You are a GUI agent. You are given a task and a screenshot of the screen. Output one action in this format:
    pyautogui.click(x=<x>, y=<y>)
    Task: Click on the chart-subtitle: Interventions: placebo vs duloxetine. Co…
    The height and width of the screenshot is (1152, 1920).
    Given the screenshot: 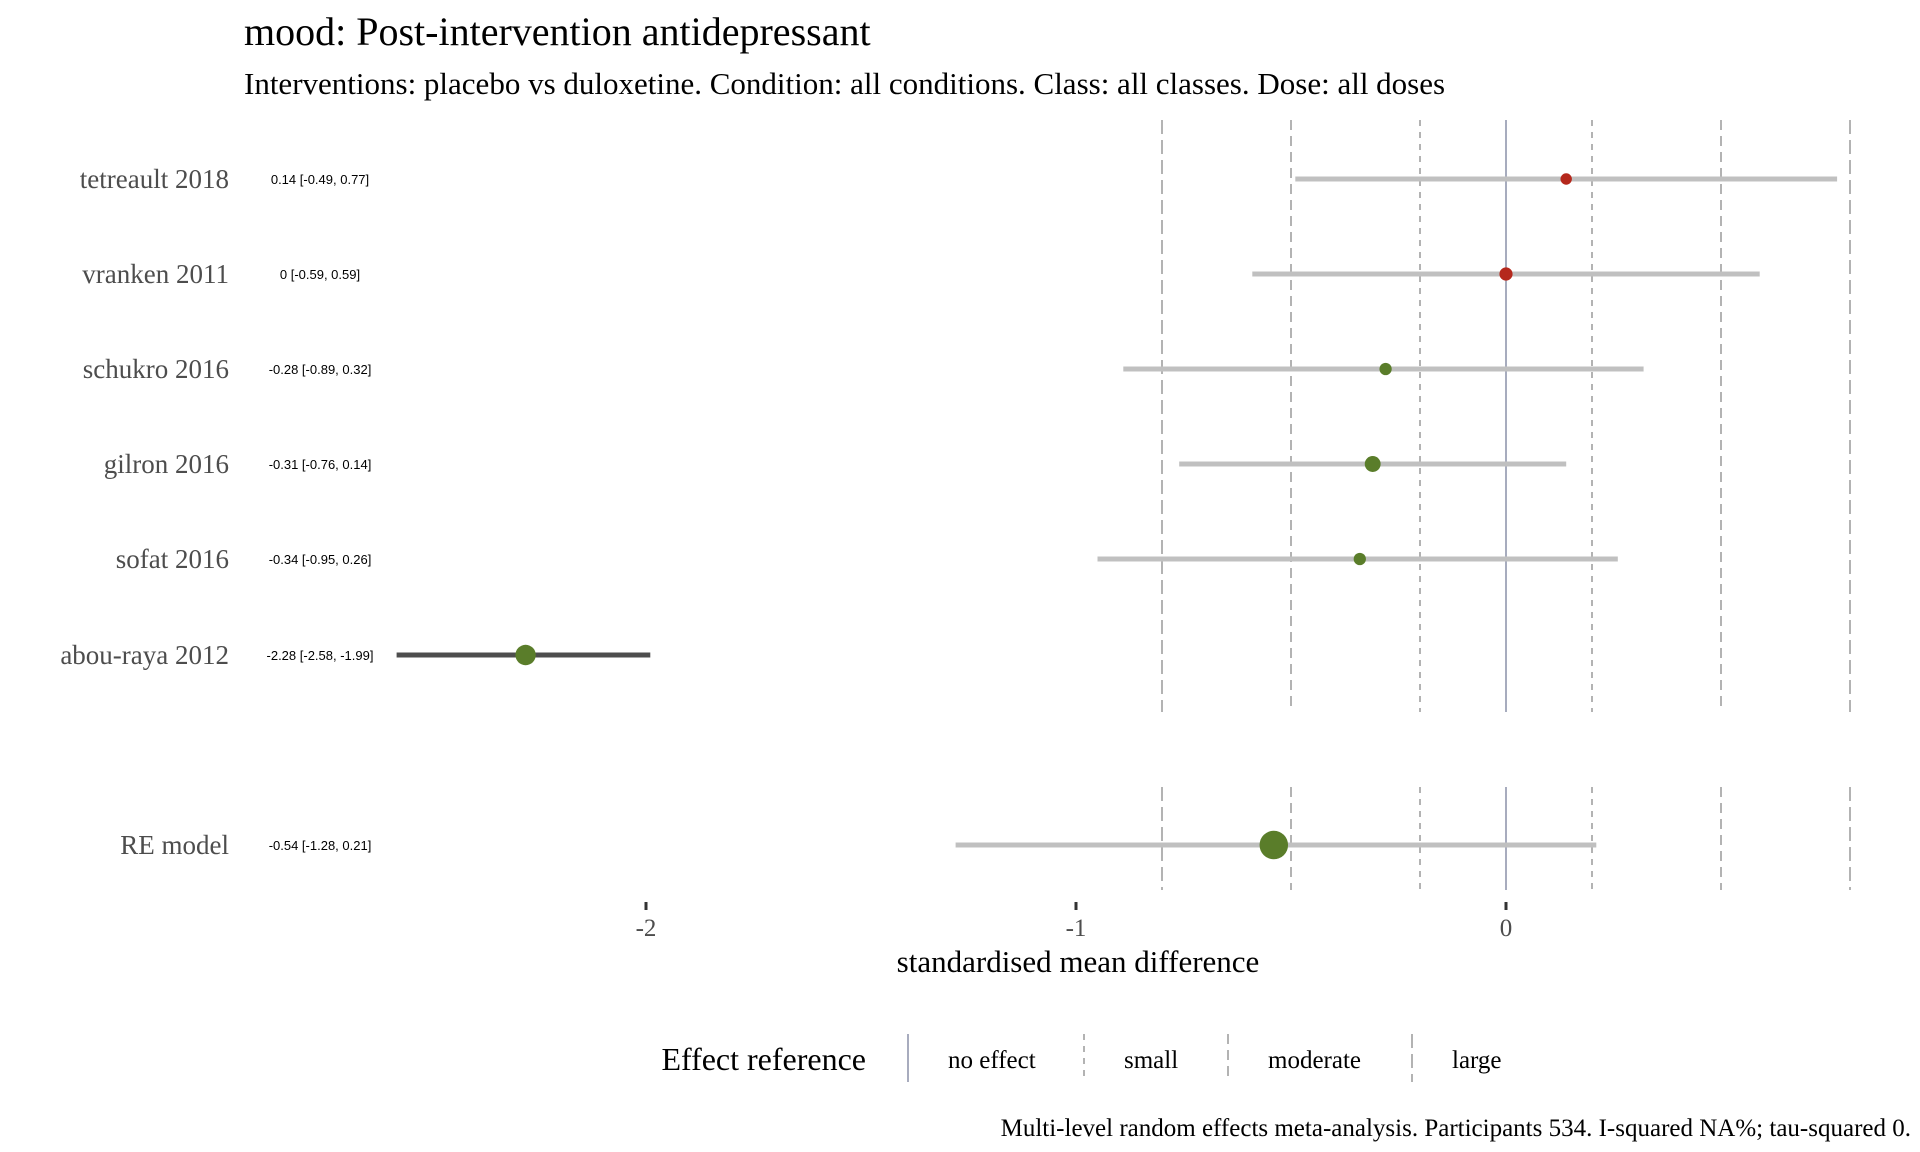 What is the action you would take?
    pyautogui.click(x=845, y=83)
    